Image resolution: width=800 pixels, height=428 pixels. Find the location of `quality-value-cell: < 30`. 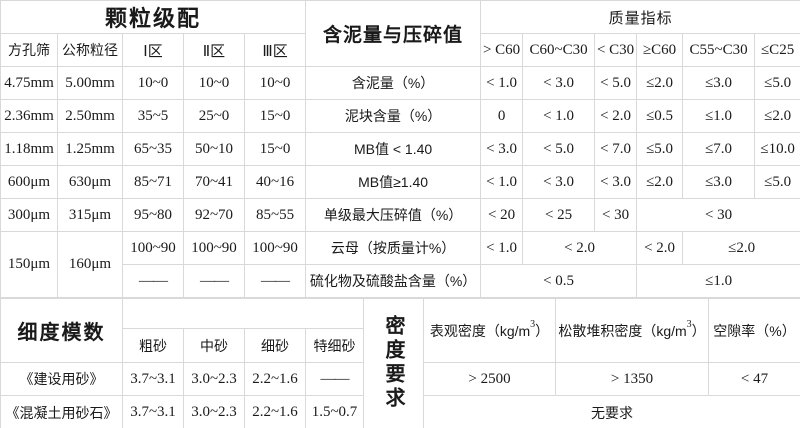

quality-value-cell: < 30 is located at coordinates (718, 215).